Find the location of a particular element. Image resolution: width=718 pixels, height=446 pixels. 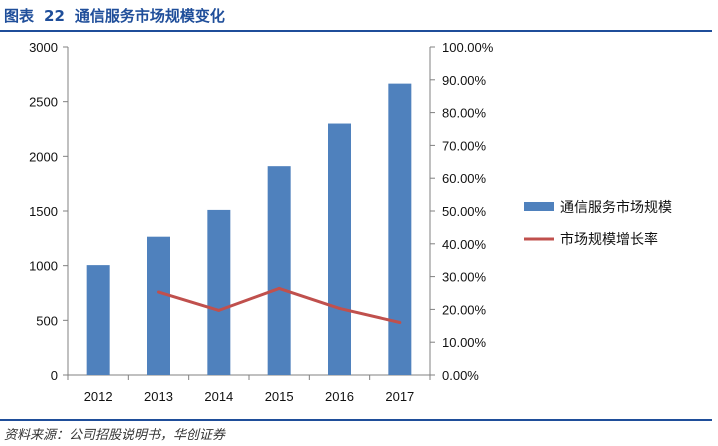

bar-2015 is located at coordinates (279, 270).